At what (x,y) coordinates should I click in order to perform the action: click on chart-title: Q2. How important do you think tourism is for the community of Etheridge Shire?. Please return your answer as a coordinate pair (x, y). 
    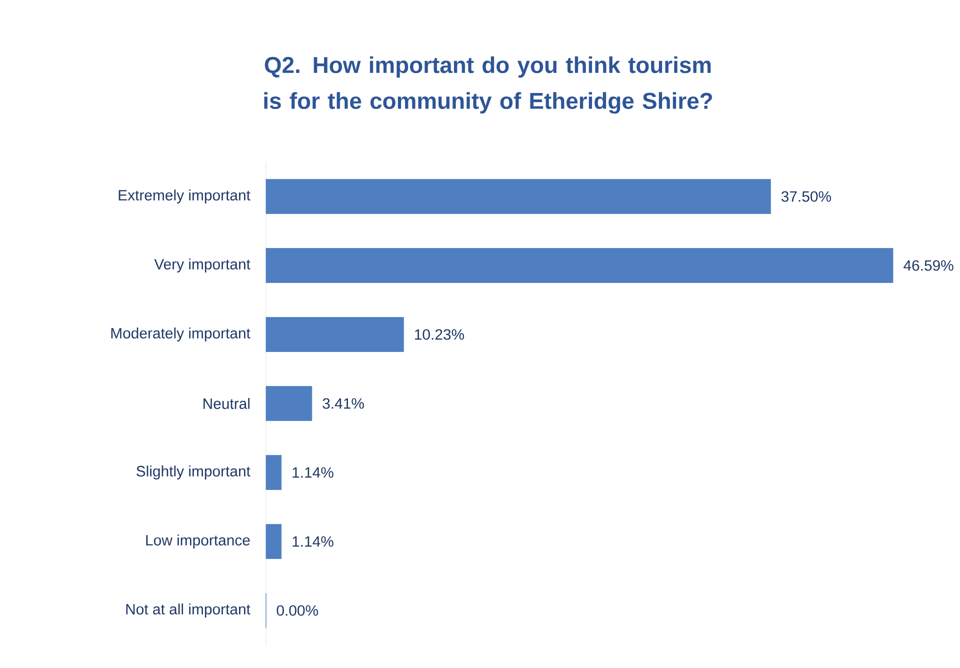
    Looking at the image, I should click on (488, 85).